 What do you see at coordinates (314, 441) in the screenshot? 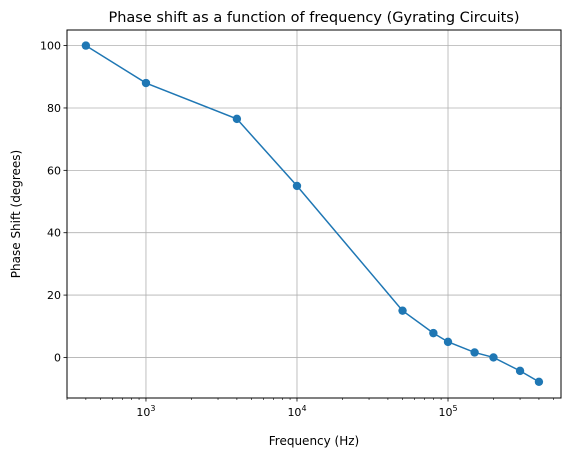
I see `x-axis-label: Frequency (Hz)` at bounding box center [314, 441].